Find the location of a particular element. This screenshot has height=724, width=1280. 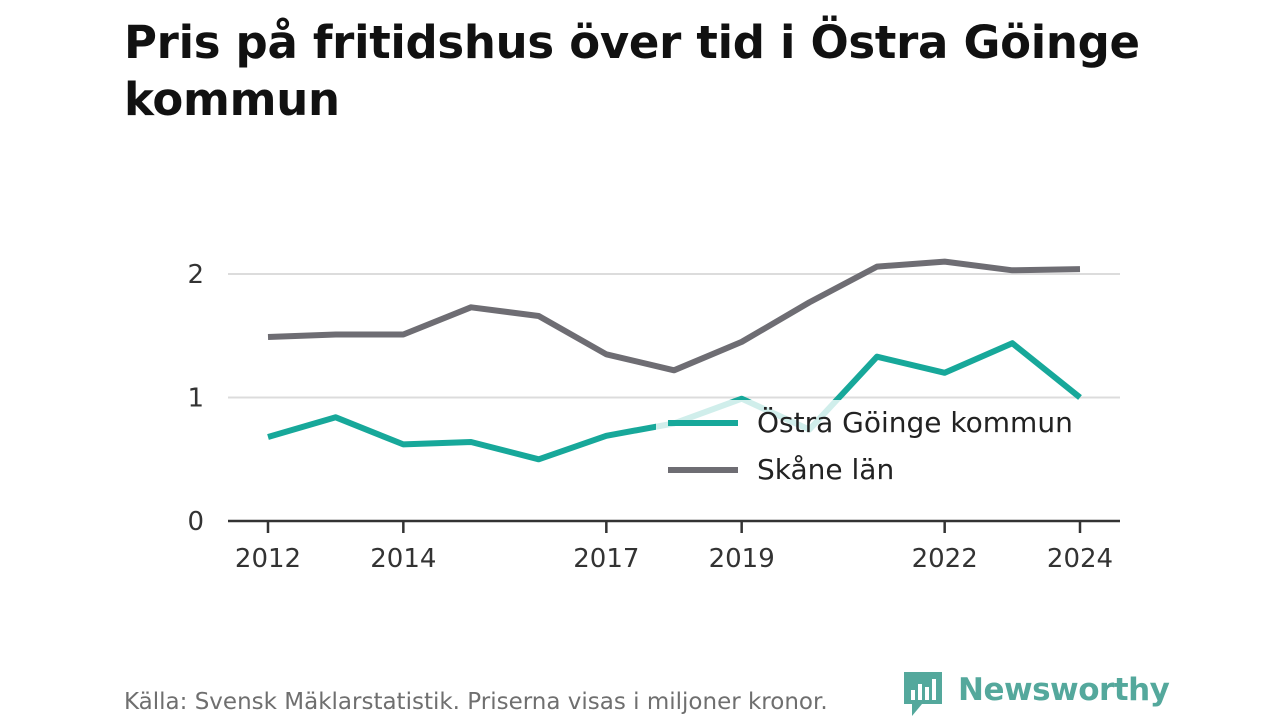

series-line-skane-lan is located at coordinates (674, 316).